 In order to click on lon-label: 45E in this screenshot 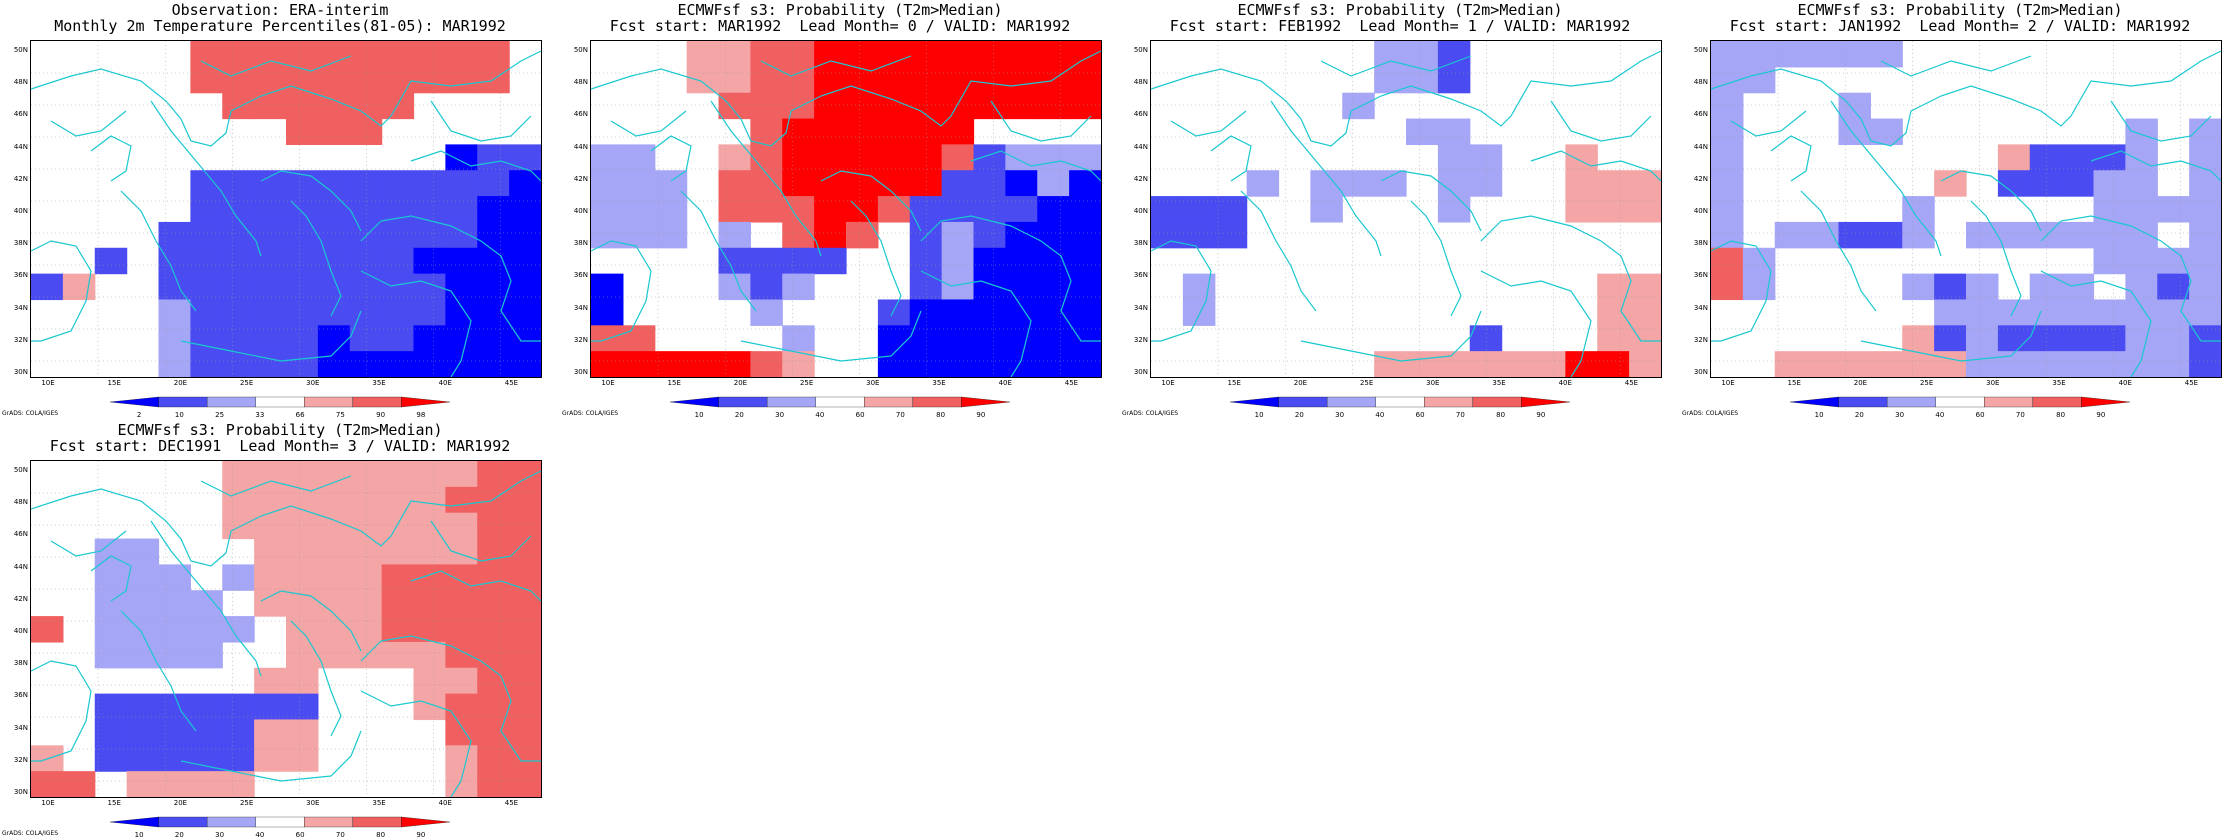, I will do `click(2191, 383)`.